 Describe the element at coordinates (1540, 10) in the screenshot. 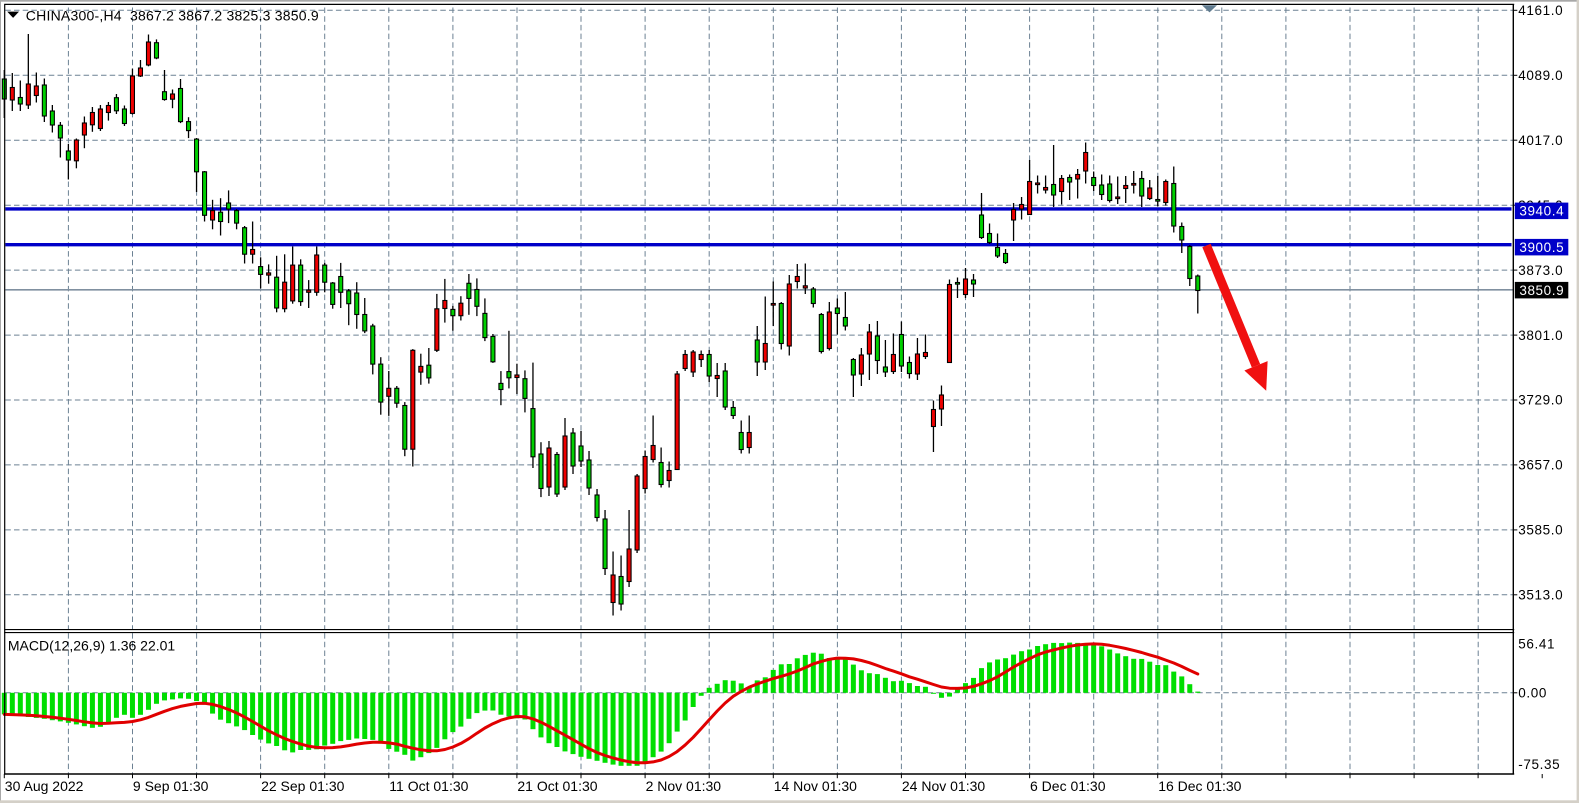

I see `svg-text: 4161.0` at that location.